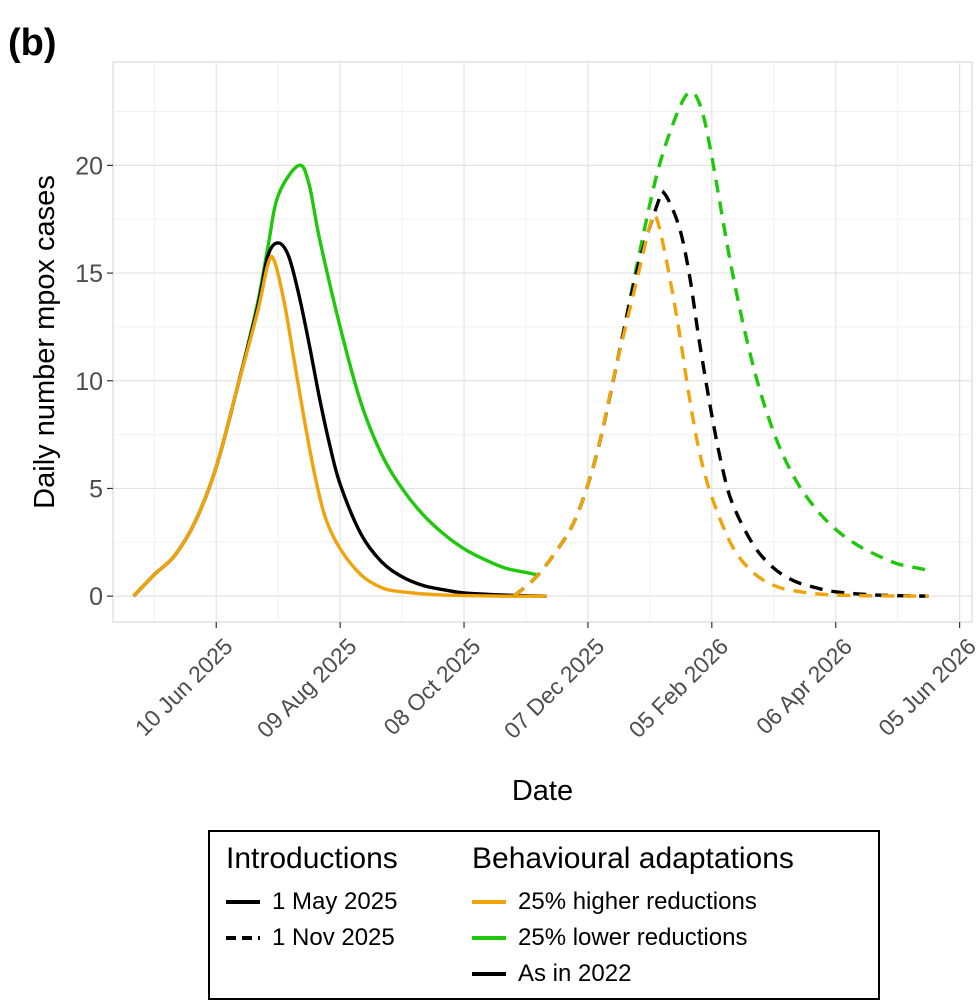 The height and width of the screenshot is (1000, 979). I want to click on x-tick-label: 05 Jun 2026, so click(926, 687).